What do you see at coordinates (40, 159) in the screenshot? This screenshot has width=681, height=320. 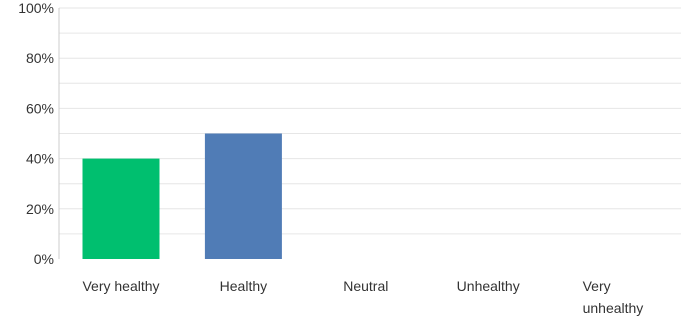 I see `y-tick-label: 40%` at bounding box center [40, 159].